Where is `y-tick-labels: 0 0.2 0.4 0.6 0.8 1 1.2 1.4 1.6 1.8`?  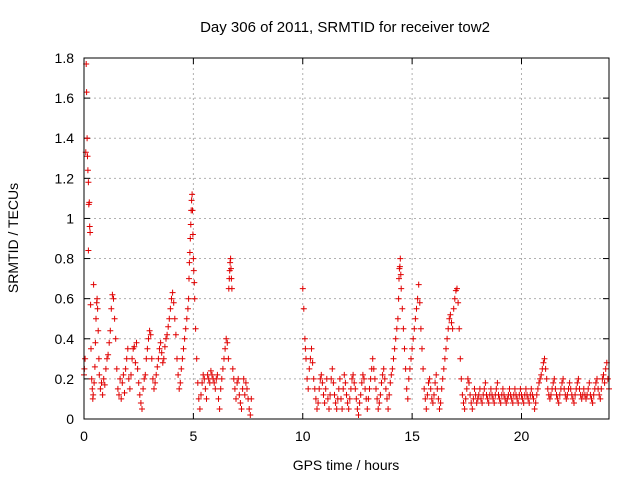
y-tick-labels: 0 0.2 0.4 0.6 0.8 1 1.2 1.4 1.6 1.8 is located at coordinates (65, 238).